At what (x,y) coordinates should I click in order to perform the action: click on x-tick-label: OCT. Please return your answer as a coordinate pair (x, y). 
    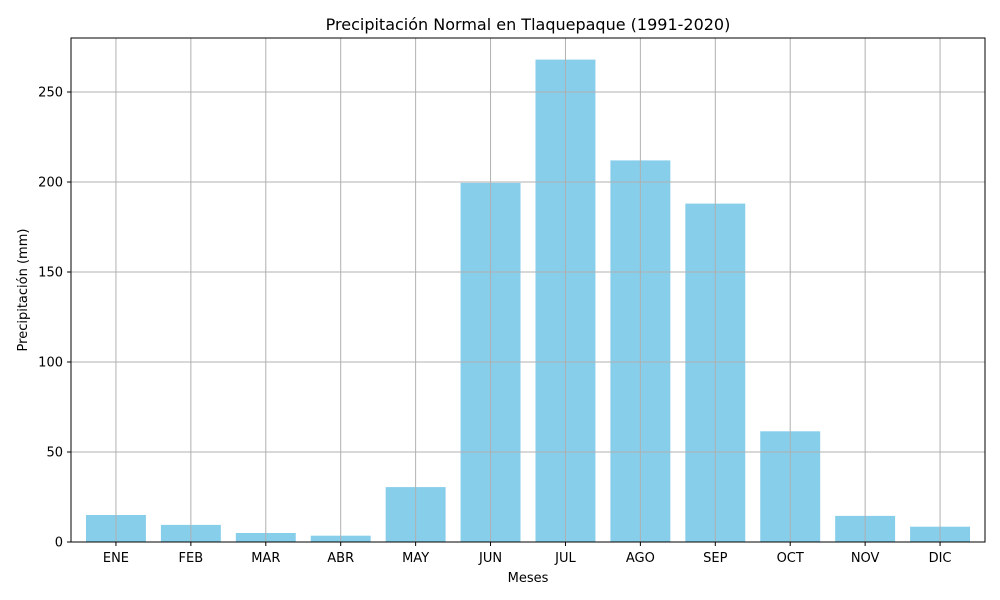
    Looking at the image, I should click on (790, 558).